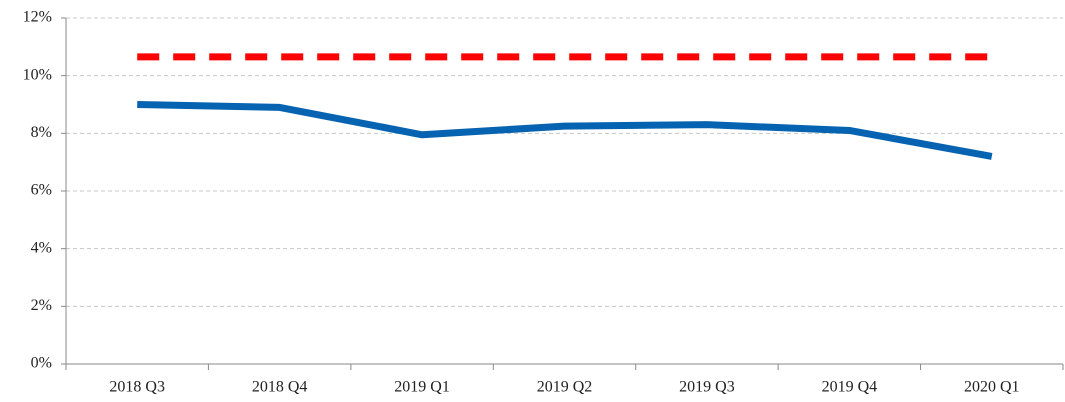 The width and height of the screenshot is (1065, 402). I want to click on x-tick-label: 2019 Q3, so click(707, 387).